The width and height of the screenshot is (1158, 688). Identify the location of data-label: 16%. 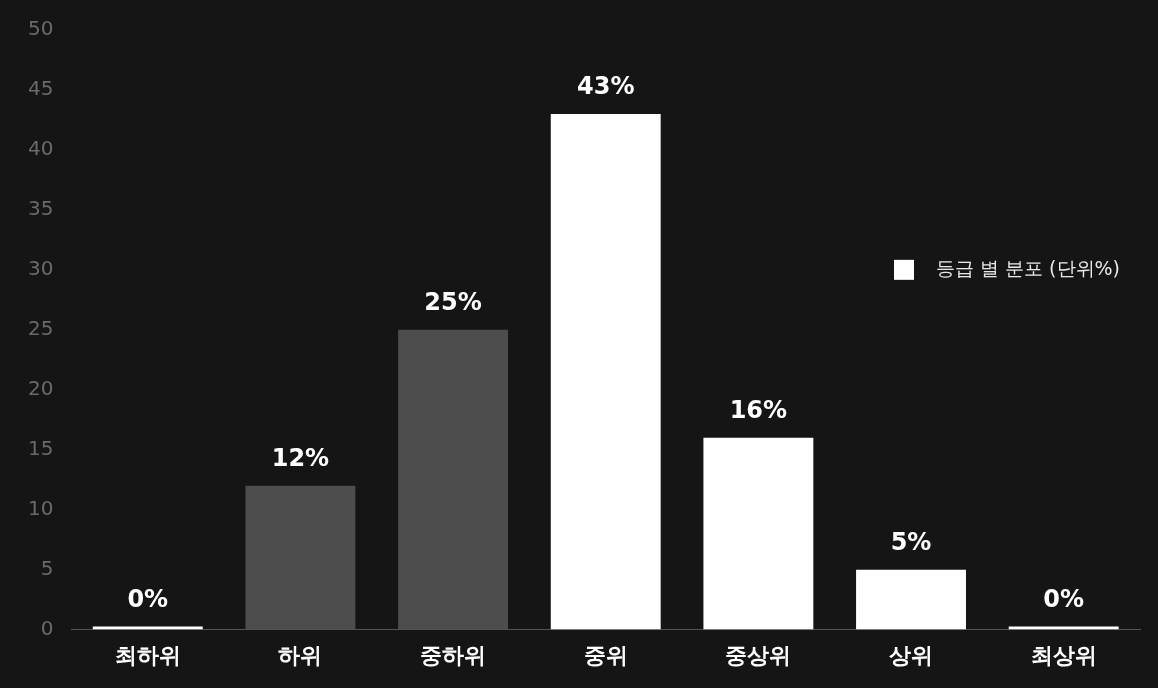
(758, 409).